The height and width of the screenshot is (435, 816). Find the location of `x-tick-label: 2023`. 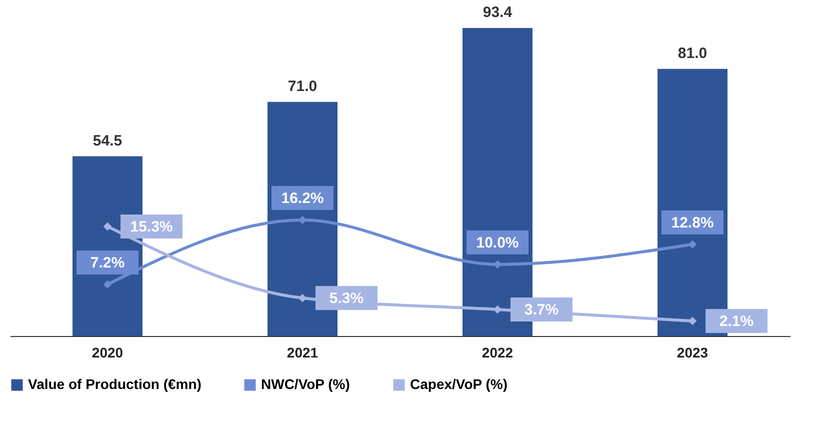

x-tick-label: 2023 is located at coordinates (692, 352).